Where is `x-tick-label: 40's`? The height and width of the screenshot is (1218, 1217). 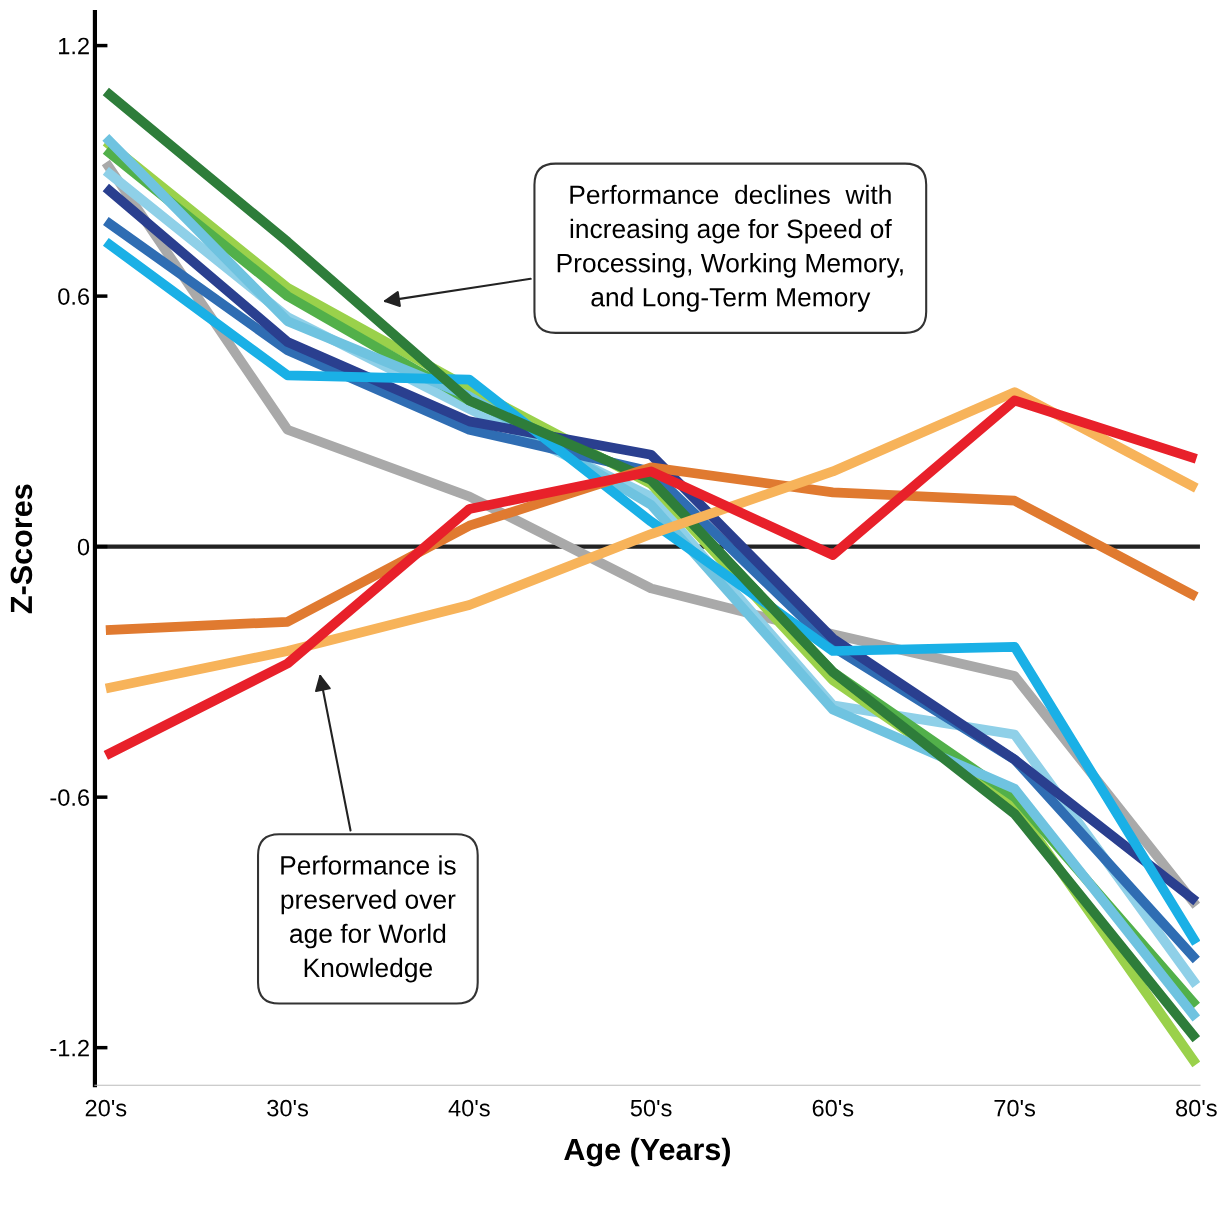
x-tick-label: 40's is located at coordinates (469, 1108).